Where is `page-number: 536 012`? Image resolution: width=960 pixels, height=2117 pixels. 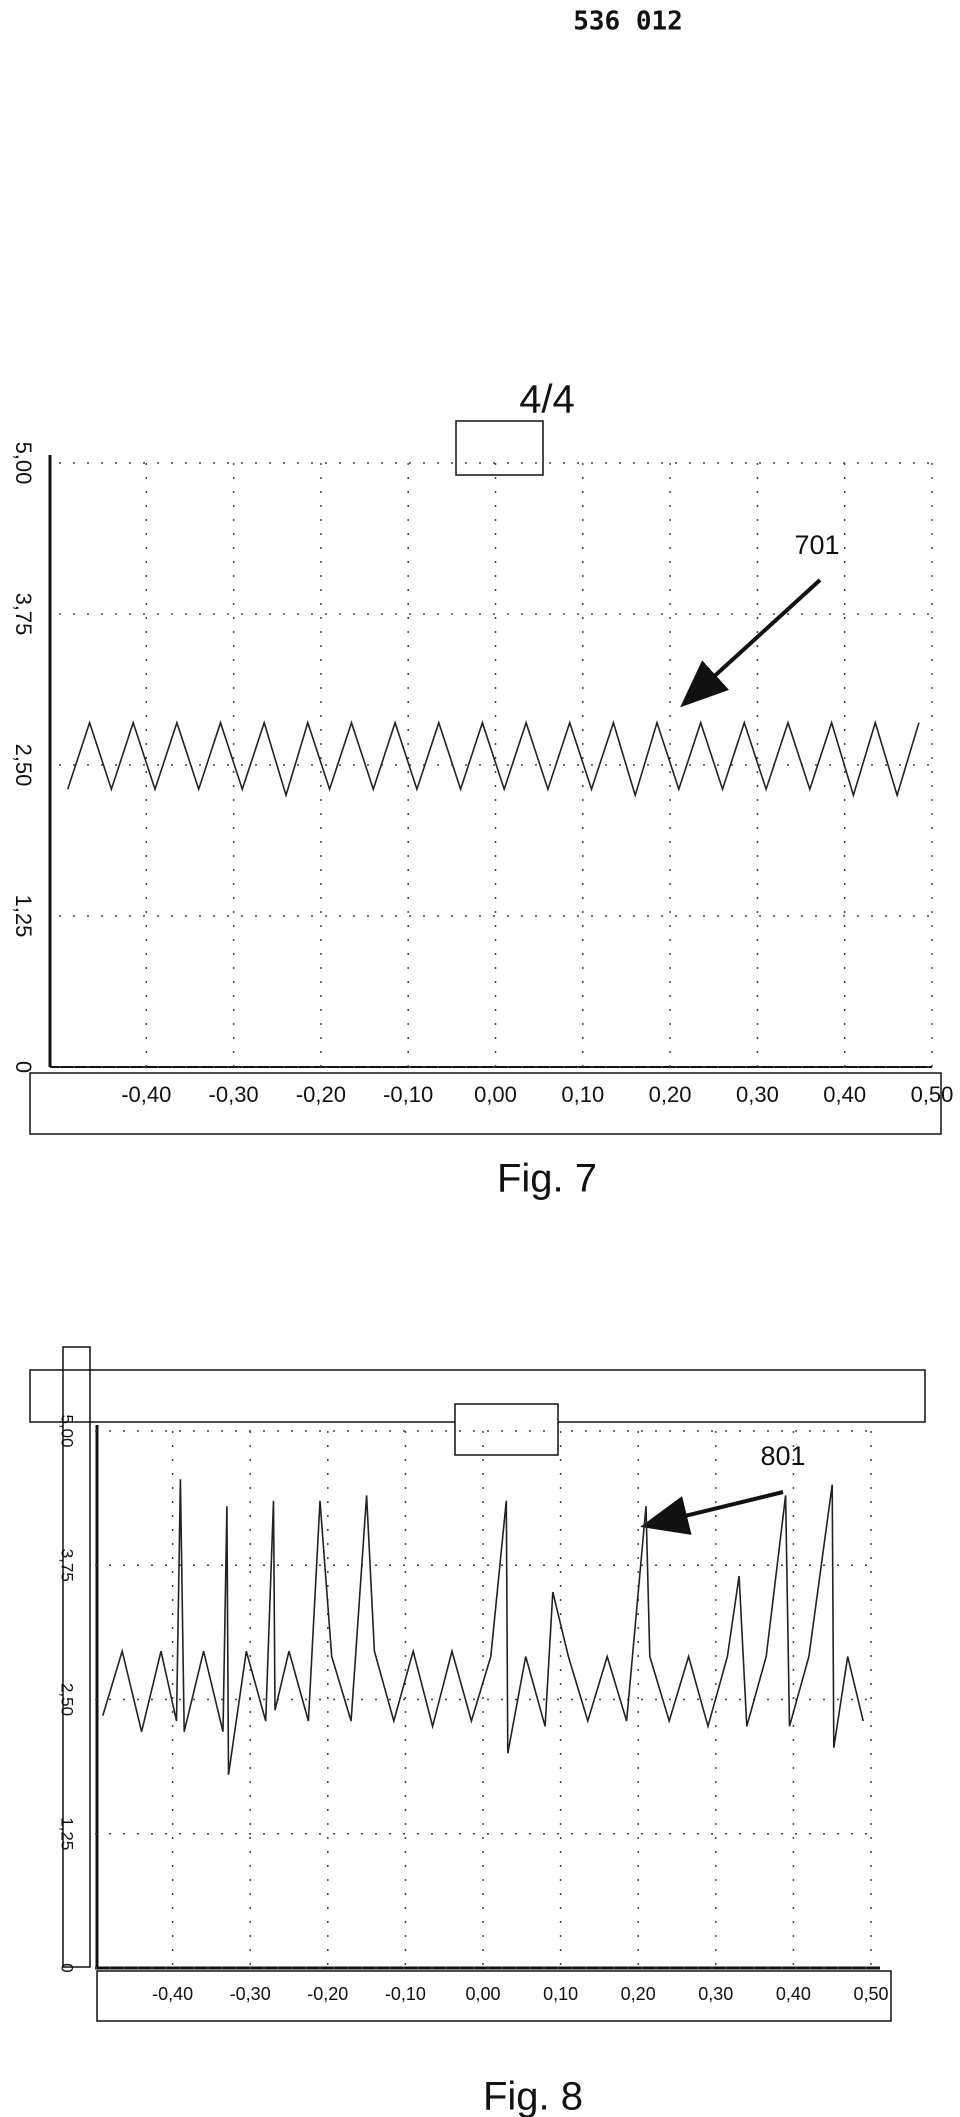
page-number: 536 012 is located at coordinates (628, 22).